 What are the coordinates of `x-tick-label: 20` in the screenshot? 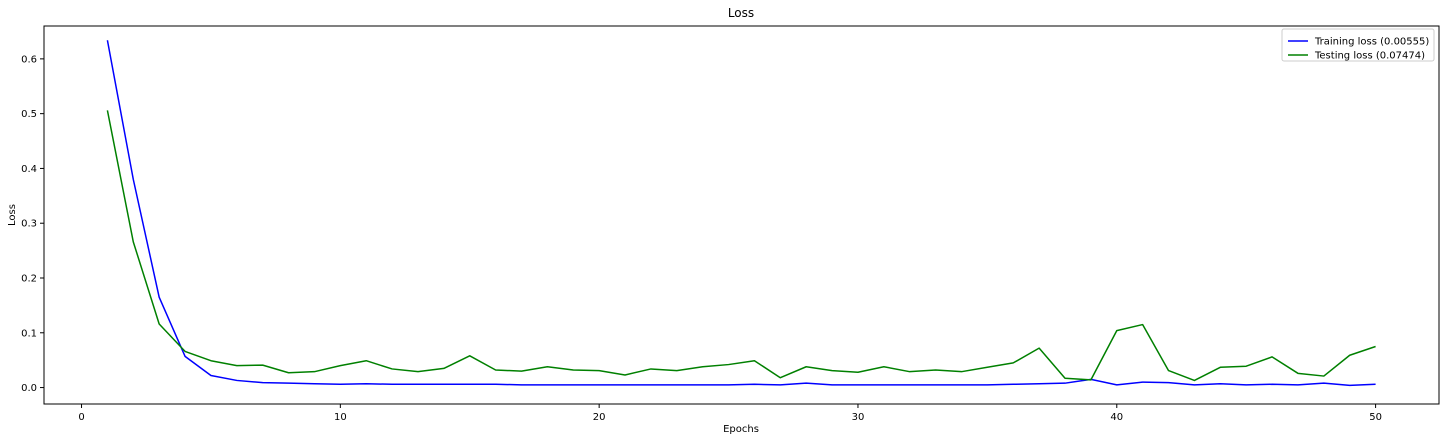 It's located at (599, 417).